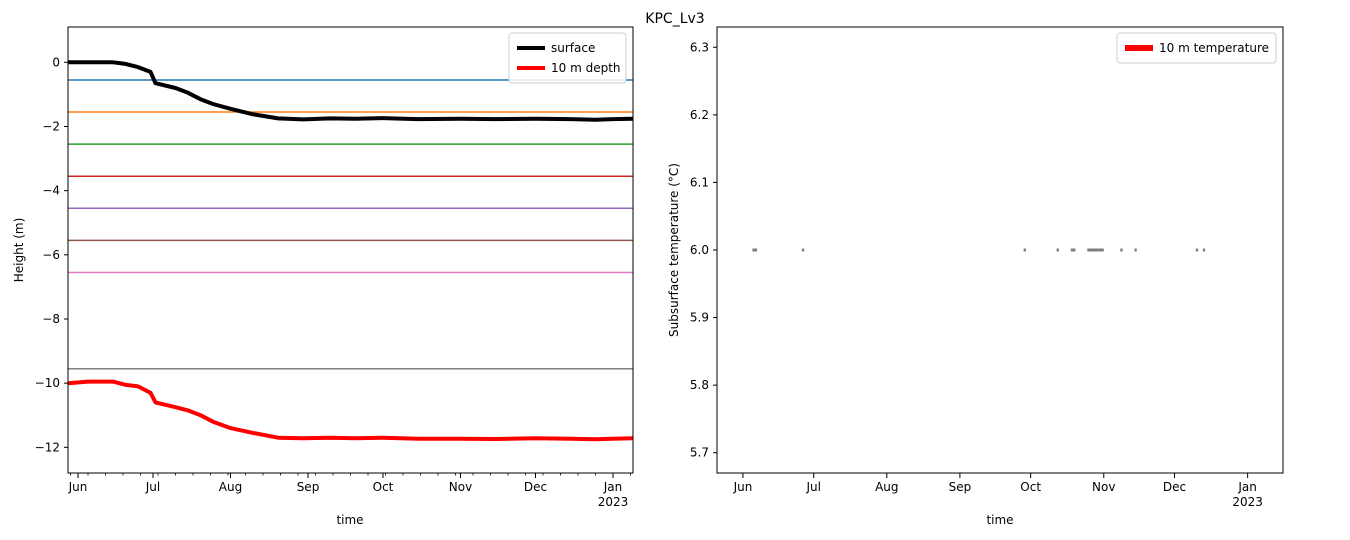 Image resolution: width=1350 pixels, height=540 pixels. Describe the element at coordinates (51, 191) in the screenshot. I see `y-tick-label: −4` at that location.